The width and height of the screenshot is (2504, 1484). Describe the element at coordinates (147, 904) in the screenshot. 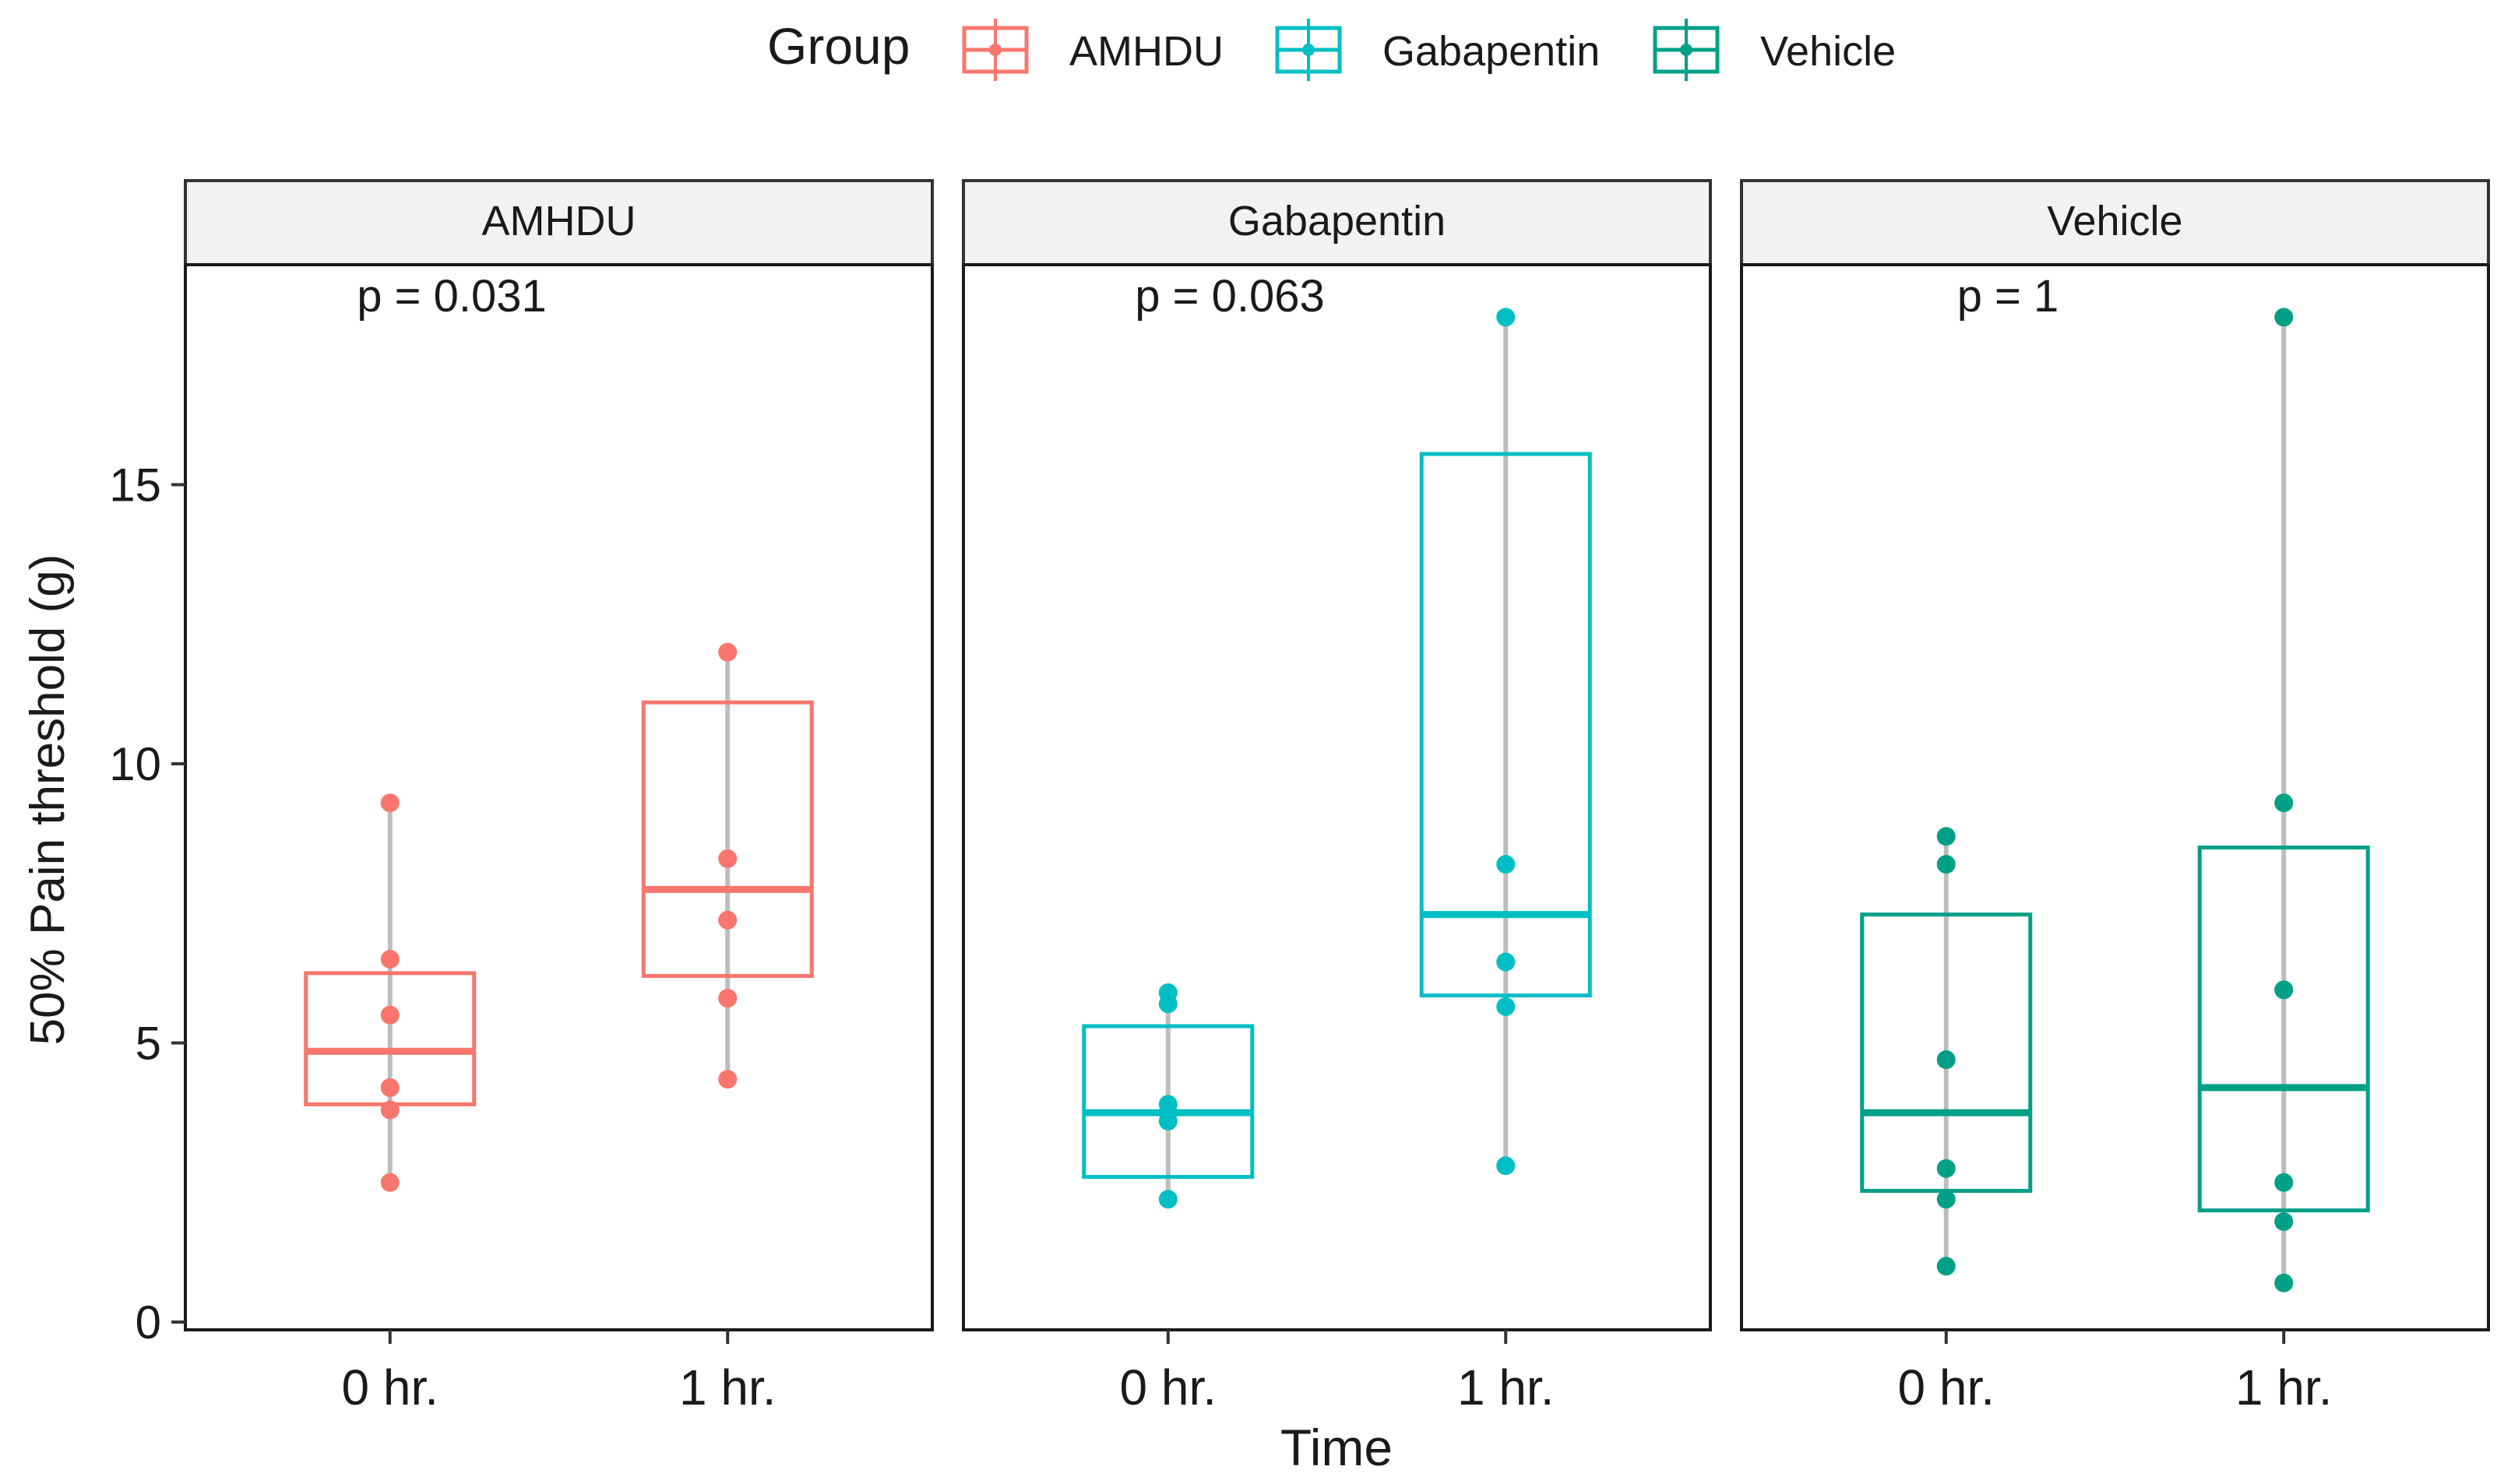

I see `y-ticks: 0 5 10 15` at that location.